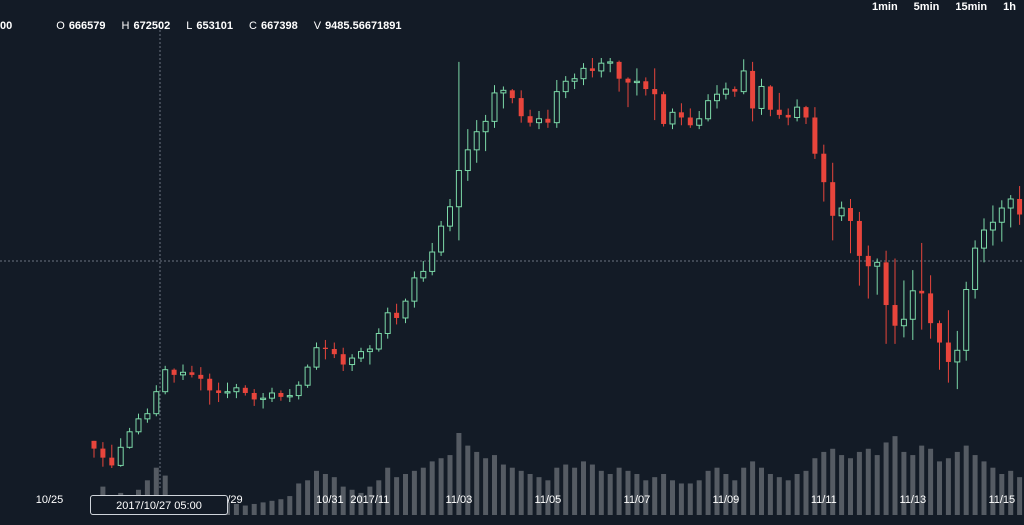 Image resolution: width=1024 pixels, height=525 pixels. Describe the element at coordinates (885, 7) in the screenshot. I see `interval-1min-button: 1min` at that location.